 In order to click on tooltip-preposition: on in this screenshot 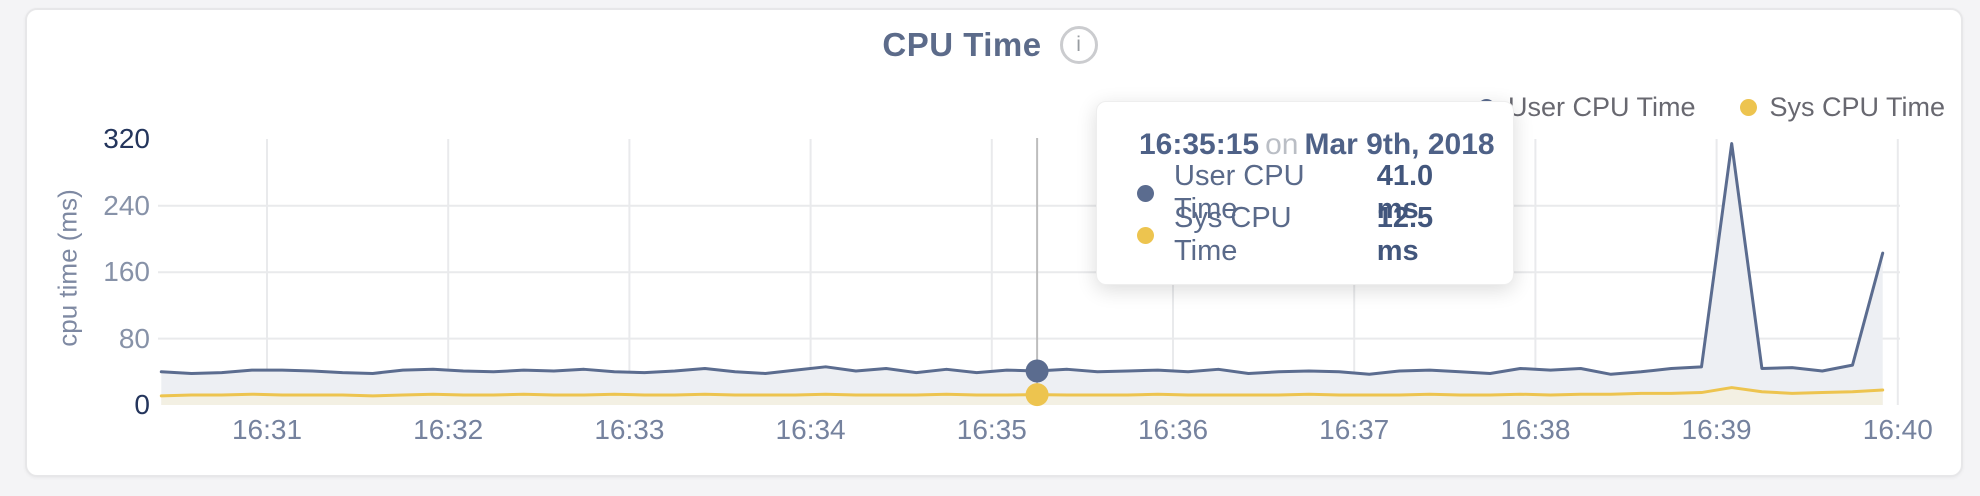, I will do `click(1282, 144)`.